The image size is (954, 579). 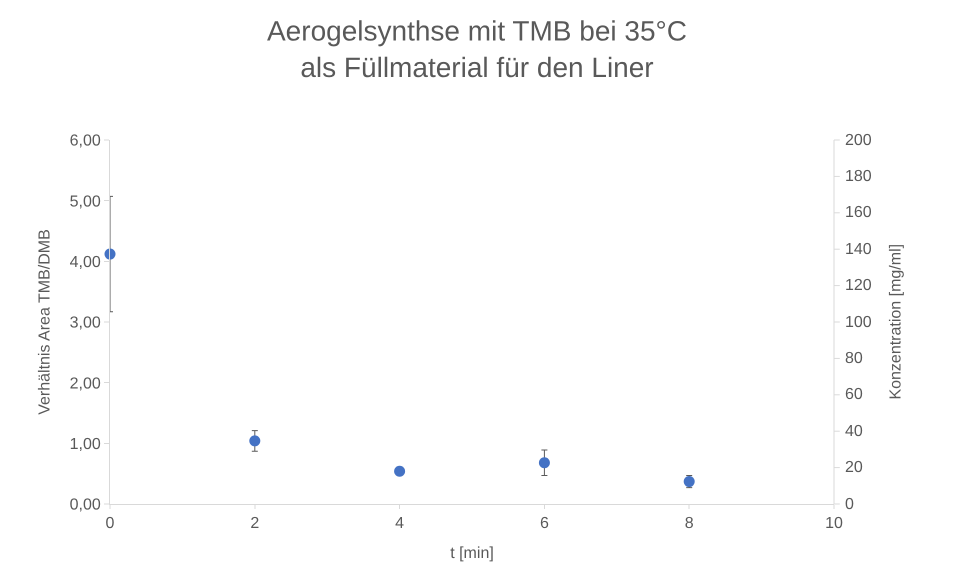 I want to click on y-tick-label: 1,00, so click(x=85, y=444).